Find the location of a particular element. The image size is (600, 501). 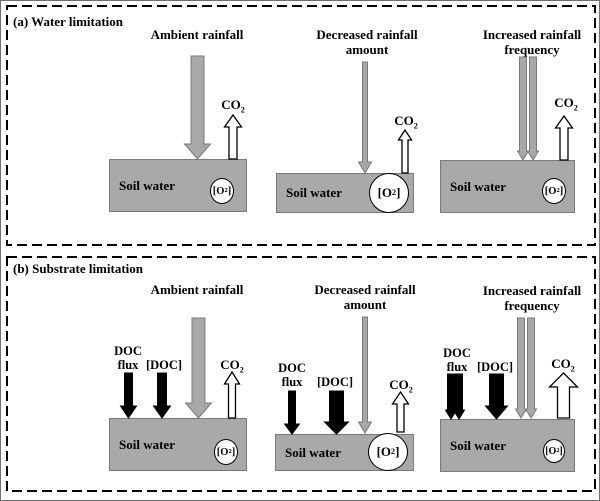

panel-b-title: (b) Substrate limitation is located at coordinates (78, 268).